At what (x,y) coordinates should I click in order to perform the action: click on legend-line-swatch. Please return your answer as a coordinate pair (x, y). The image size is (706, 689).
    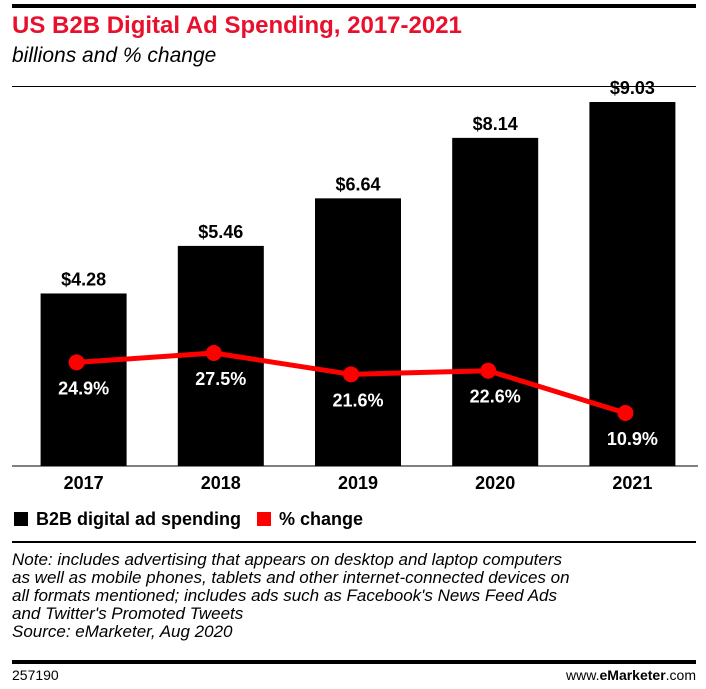
    Looking at the image, I should click on (264, 519).